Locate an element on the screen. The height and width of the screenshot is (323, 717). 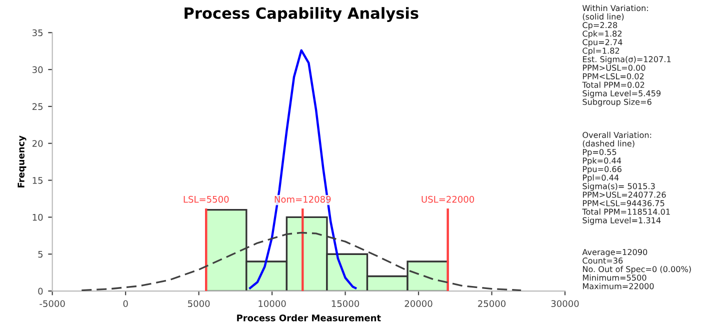
y-tick-label: 25 is located at coordinates (37, 106).